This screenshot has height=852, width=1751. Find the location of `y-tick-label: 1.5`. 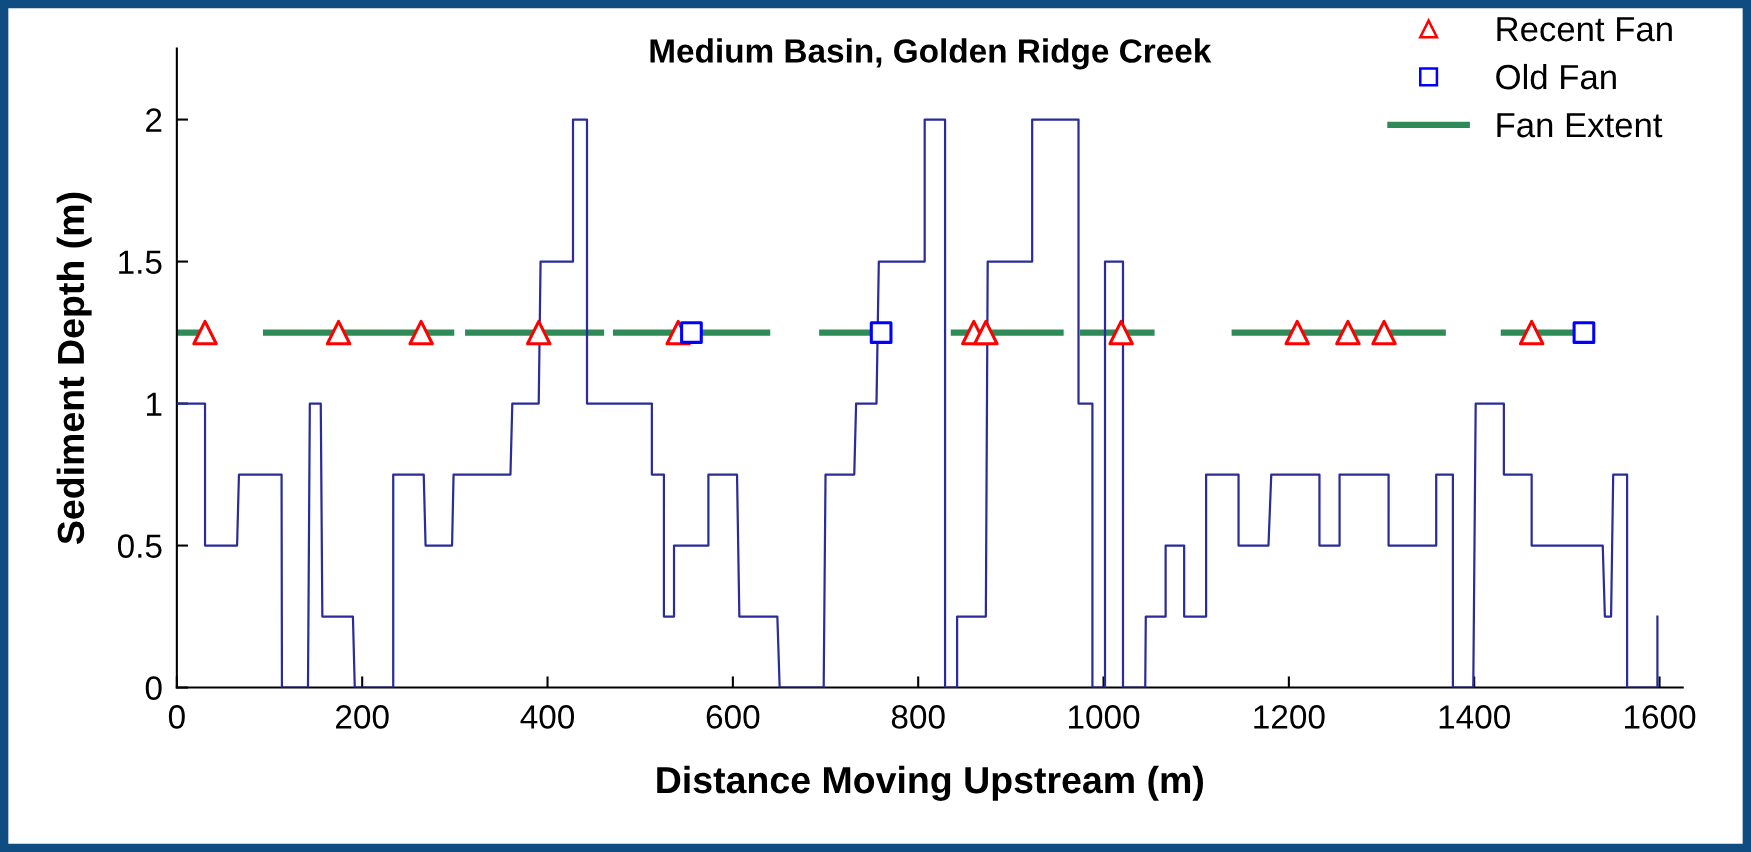

y-tick-label: 1.5 is located at coordinates (140, 262).